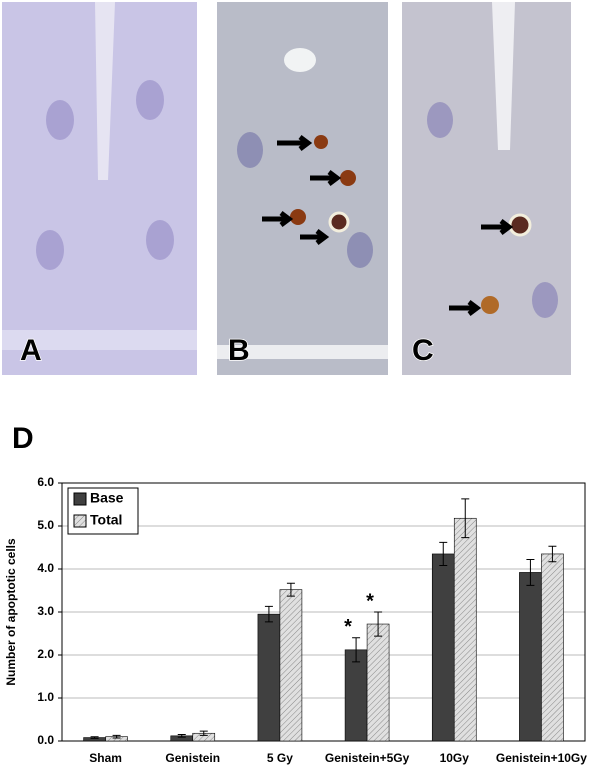 This screenshot has width=600, height=784. What do you see at coordinates (23, 438) in the screenshot?
I see `panel-label: D` at bounding box center [23, 438].